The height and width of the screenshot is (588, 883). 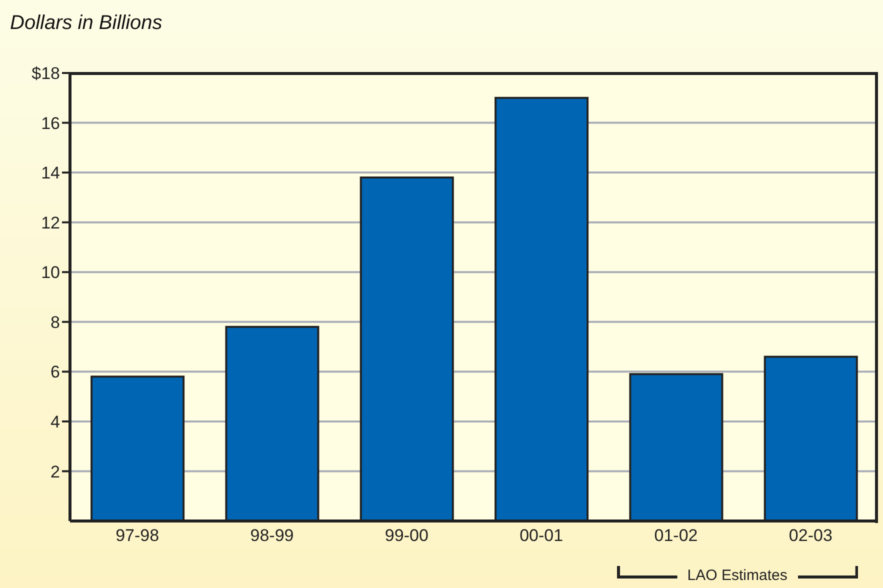 I want to click on y-tick-label: 14, so click(x=50, y=173).